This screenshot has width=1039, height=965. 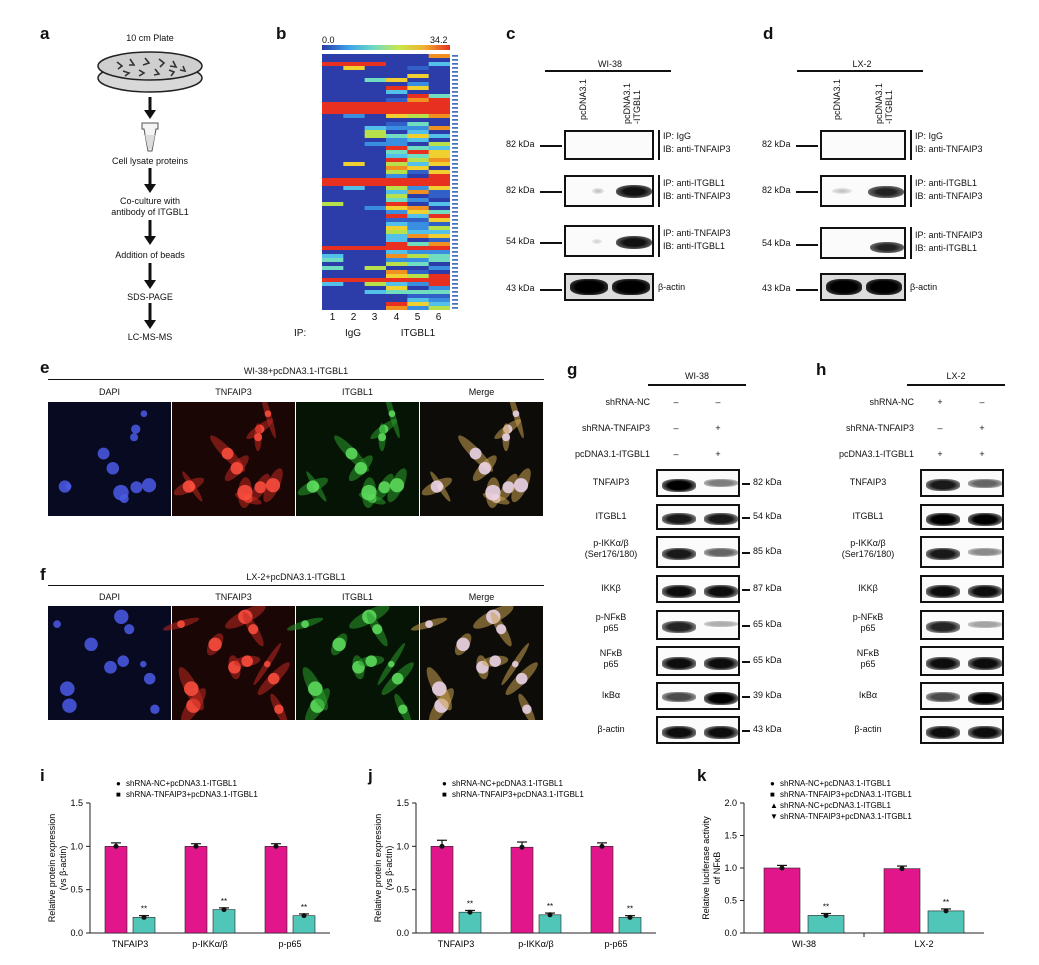 What do you see at coordinates (730, 803) in the screenshot?
I see `y-tick-label: 2.0` at bounding box center [730, 803].